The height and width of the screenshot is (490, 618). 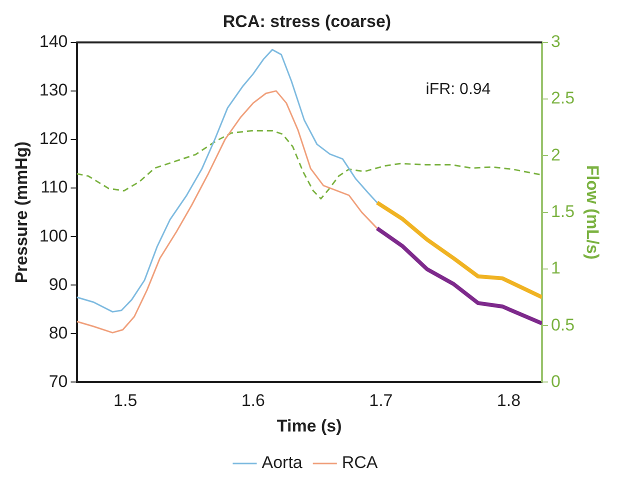 What do you see at coordinates (54, 187) in the screenshot?
I see `y-tick-label: 110` at bounding box center [54, 187].